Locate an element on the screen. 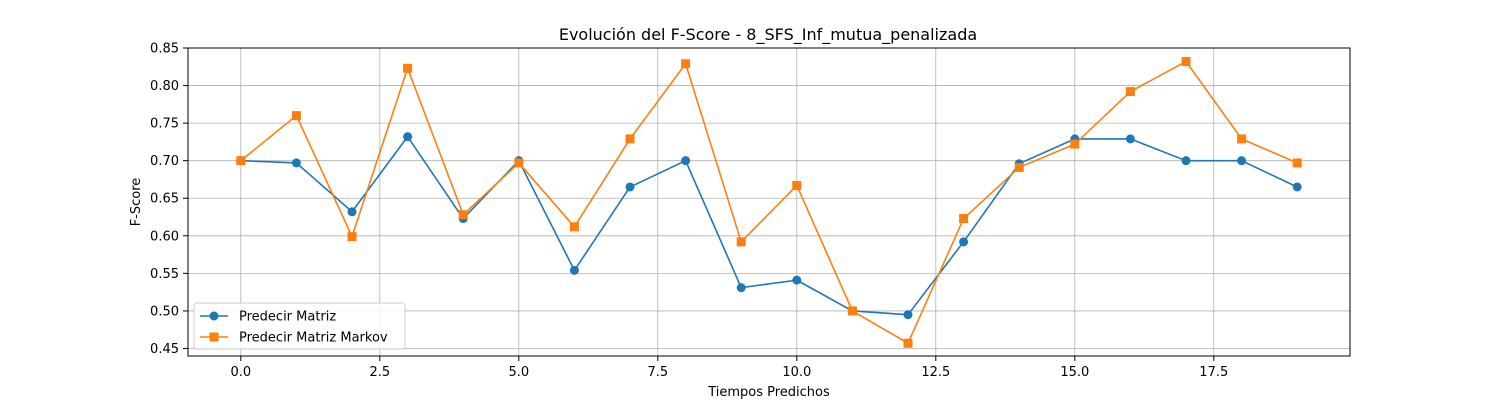 The width and height of the screenshot is (1500, 400). x-axis: 0.0 2.5 5.0 7.5 10.0 12.5 15.0 17.5 is located at coordinates (729, 368).